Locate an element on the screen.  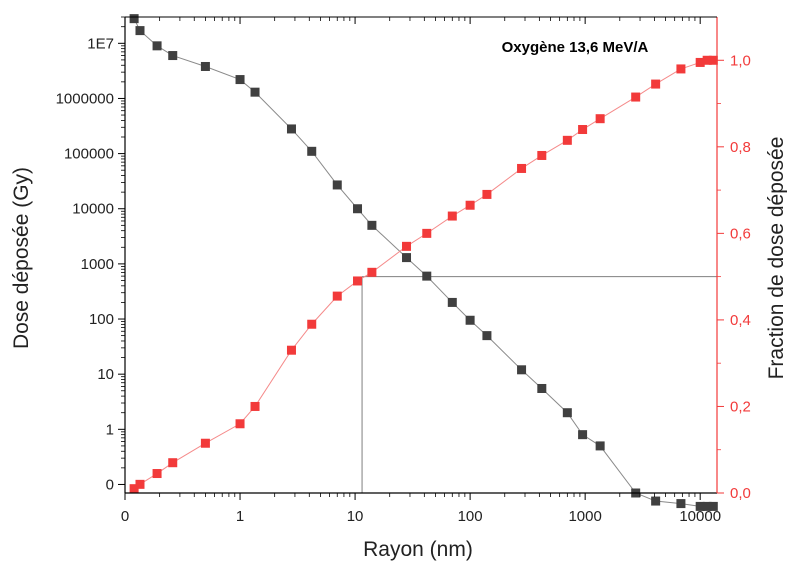
y-left-tick-label: 100000 is located at coordinates (89, 154).